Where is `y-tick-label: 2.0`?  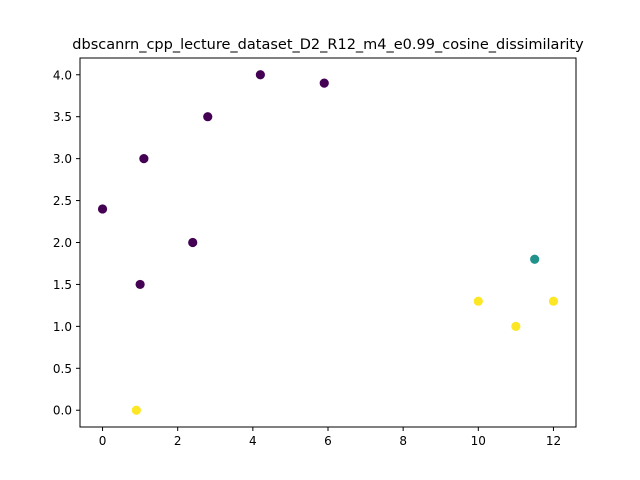
y-tick-label: 2.0 is located at coordinates (62, 243).